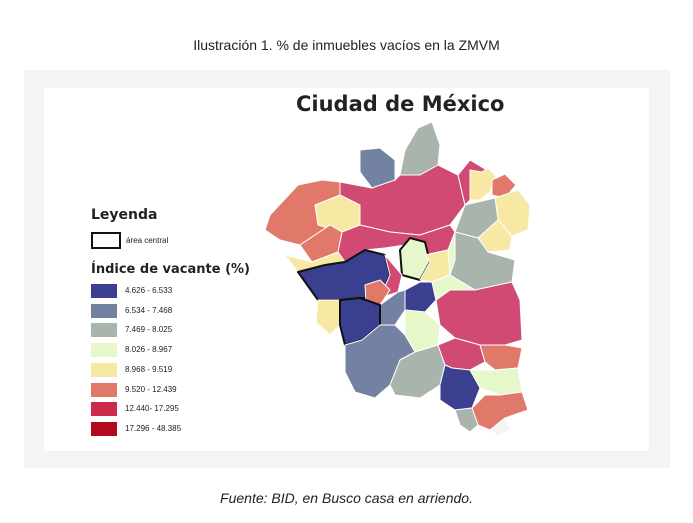 The image size is (693, 523). I want to click on legend-label: 6.534 - 7.468, so click(149, 310).